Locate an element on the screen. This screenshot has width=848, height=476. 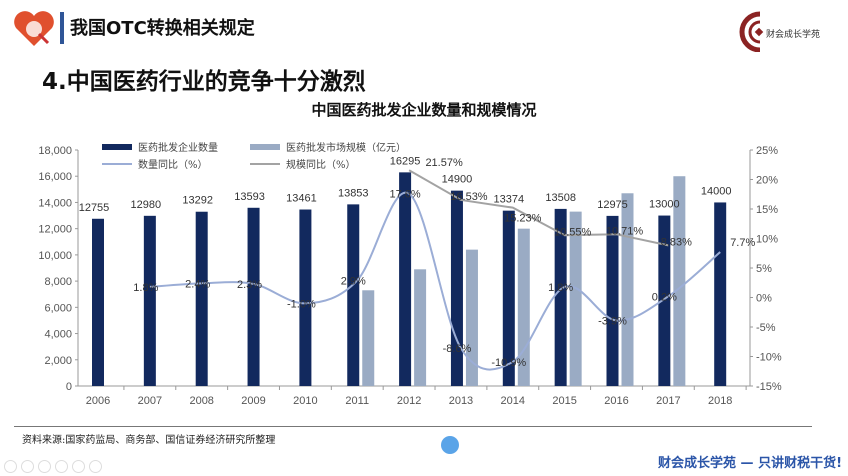
more-icon is located at coordinates (95, 466).